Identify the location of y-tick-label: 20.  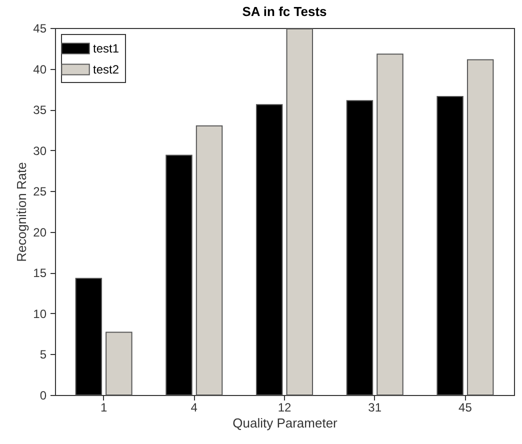
(40, 232).